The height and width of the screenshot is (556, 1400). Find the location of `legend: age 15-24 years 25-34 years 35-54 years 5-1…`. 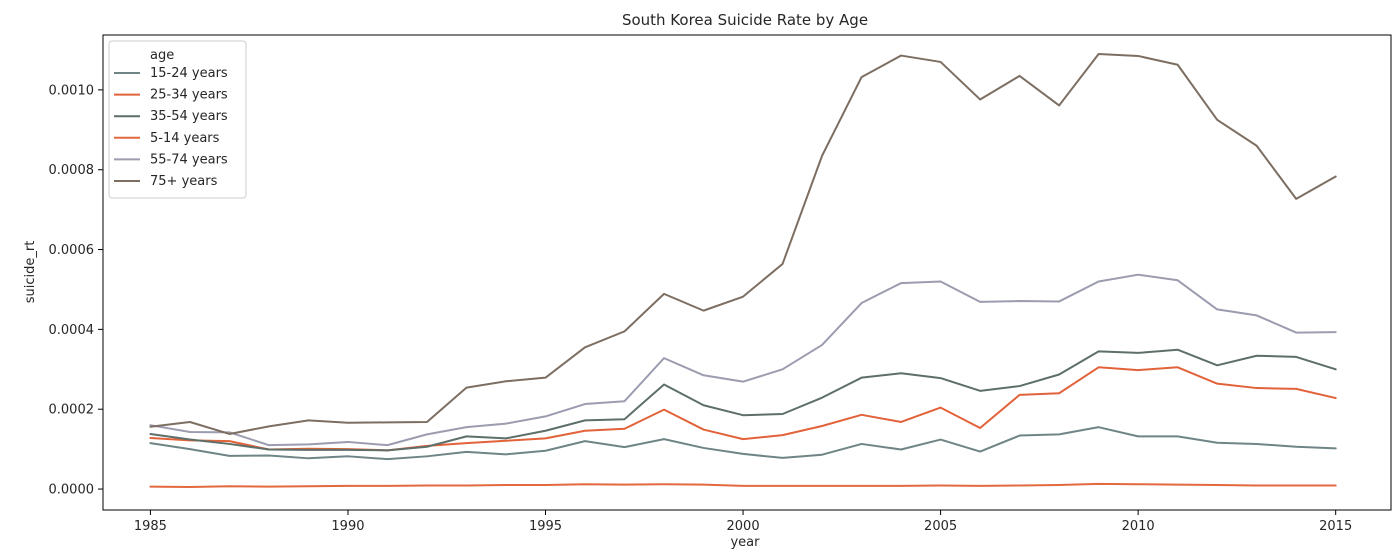

legend: age 15-24 years 25-34 years 35-54 years 5-1… is located at coordinates (177, 119).